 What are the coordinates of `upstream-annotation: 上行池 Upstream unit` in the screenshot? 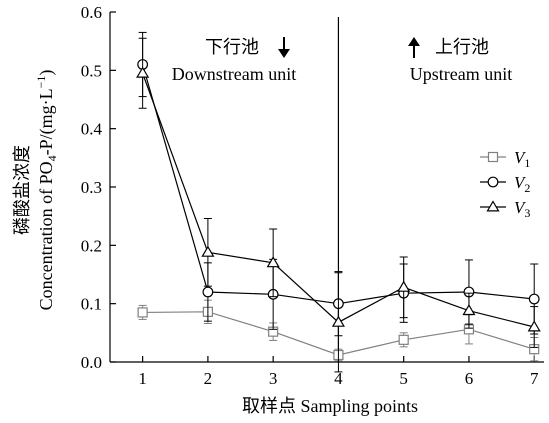 It's located at (460, 60).